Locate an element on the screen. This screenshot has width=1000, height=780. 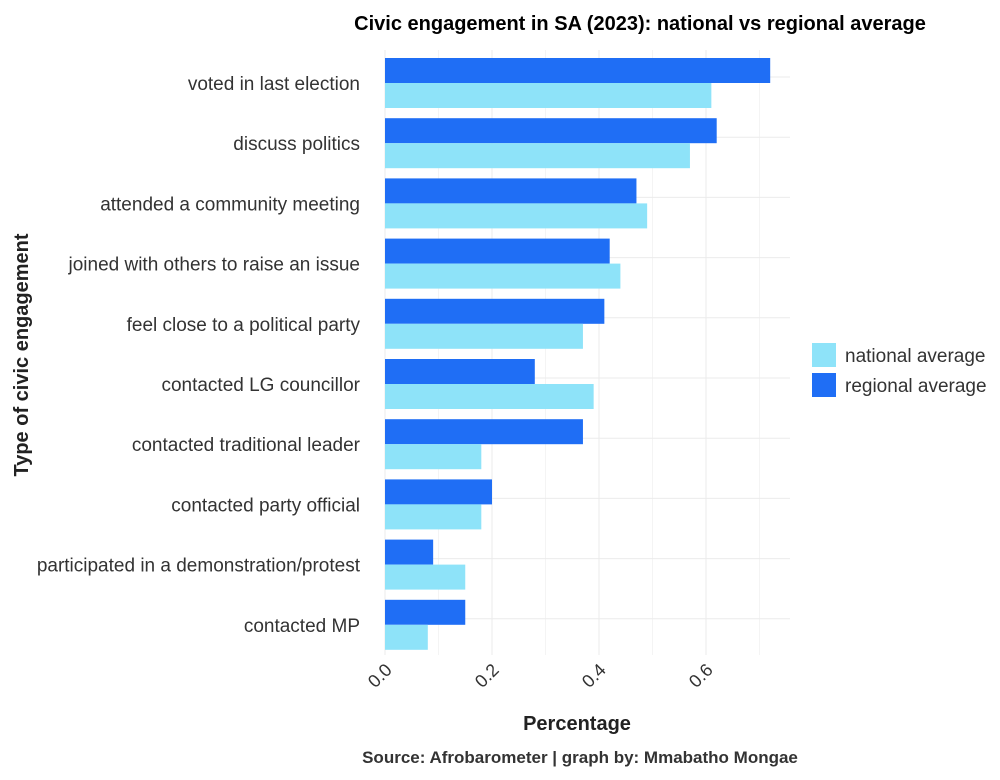
category-label: feel close to a political party is located at coordinates (244, 325).